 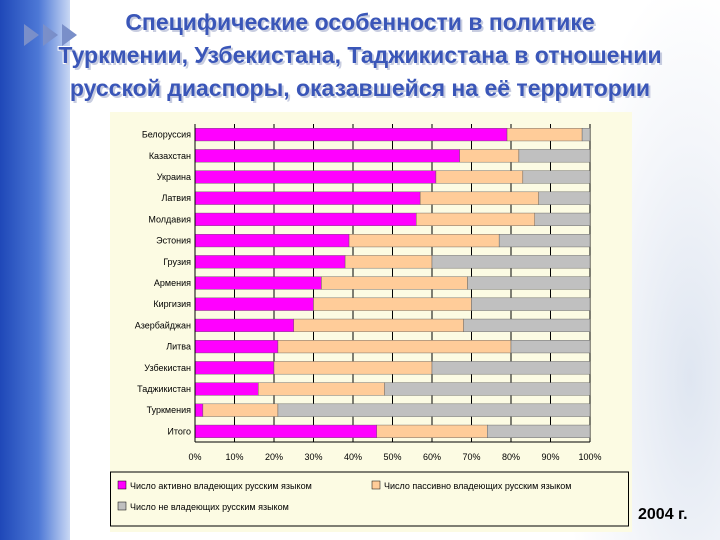 I want to click on x-tick-label: 60%, so click(x=432, y=457).